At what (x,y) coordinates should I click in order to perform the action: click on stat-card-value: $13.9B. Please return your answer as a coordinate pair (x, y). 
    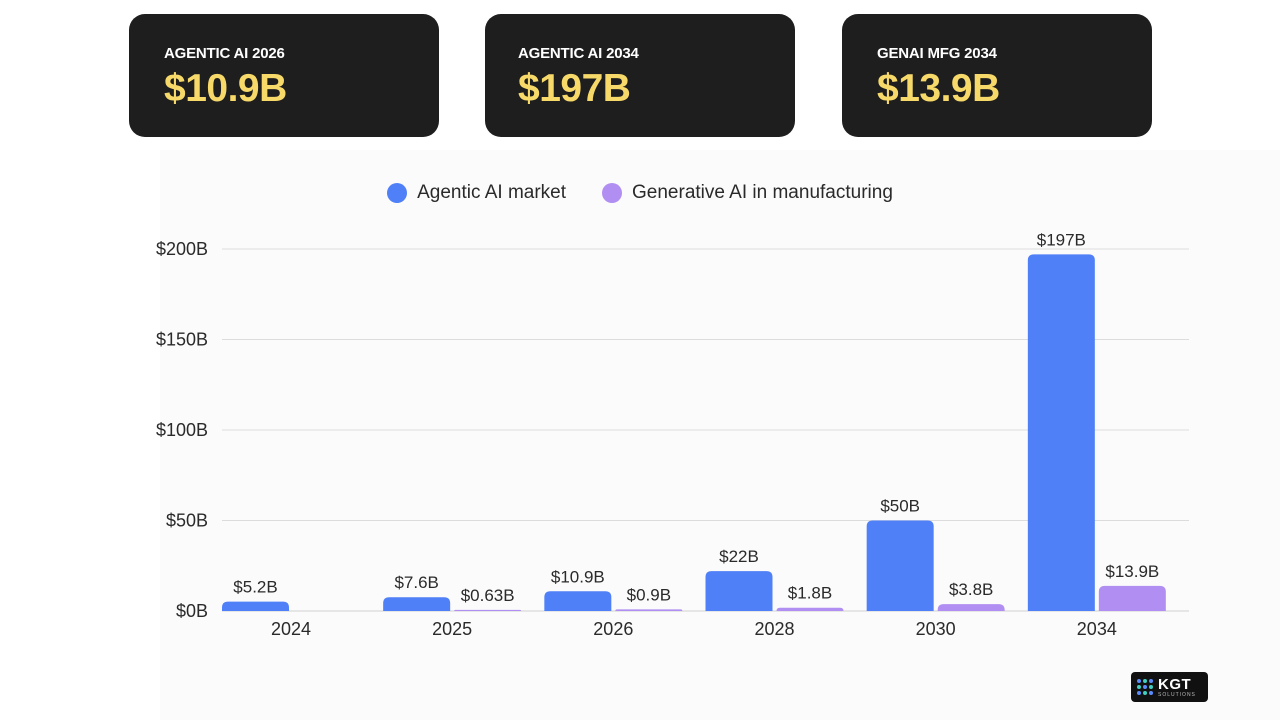
    Looking at the image, I should click on (938, 88).